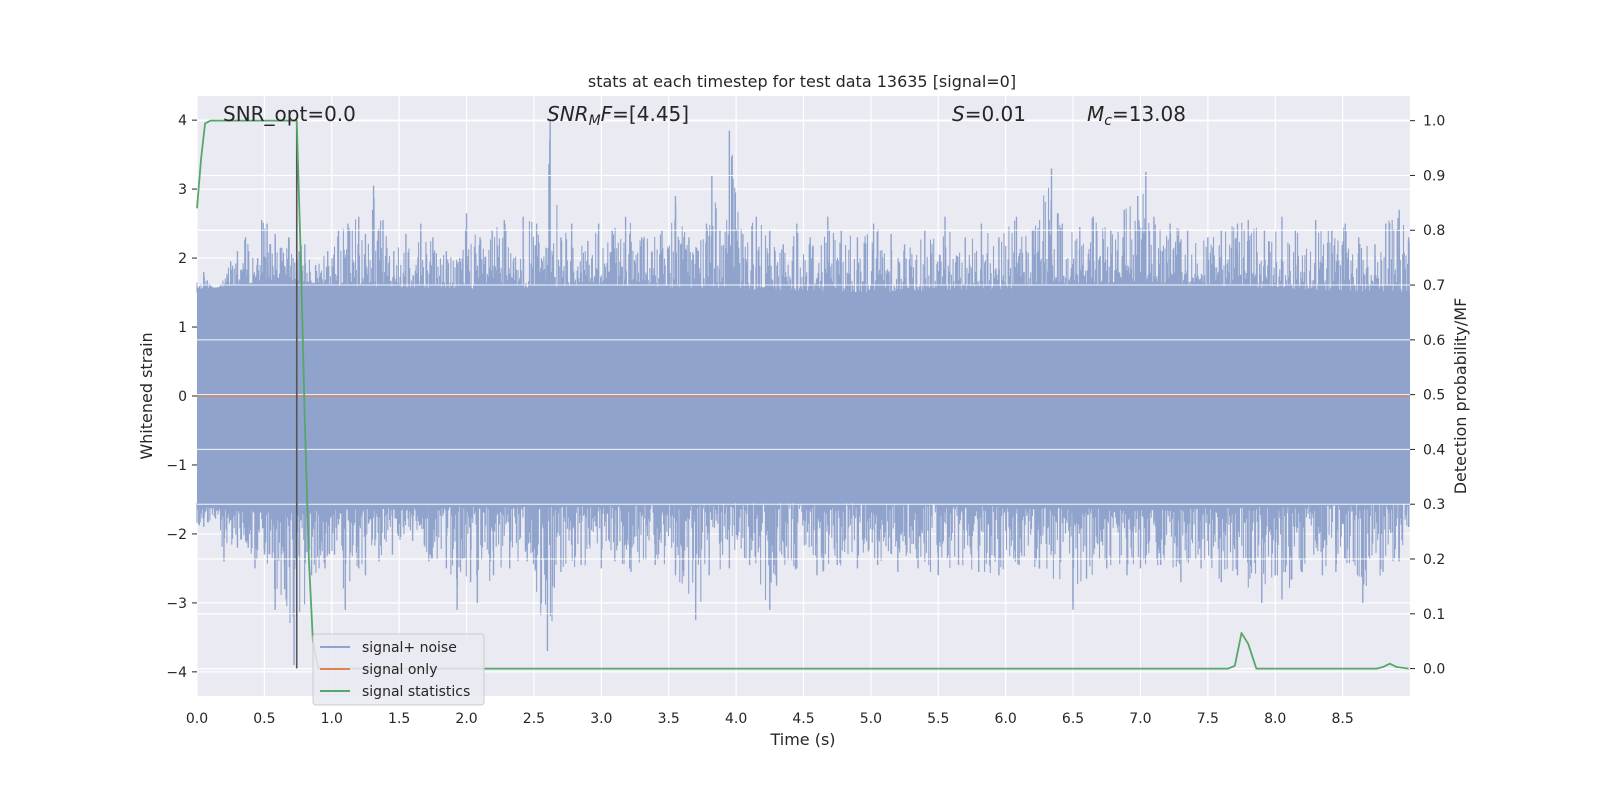 The width and height of the screenshot is (1600, 800). Describe the element at coordinates (534, 719) in the screenshot. I see `x-tick-label: 2.5` at that location.